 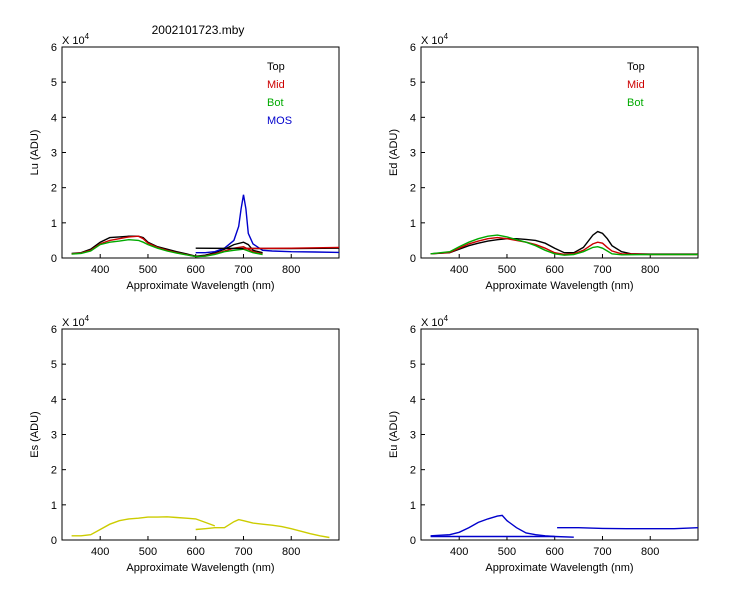 I want to click on y-axis-label: Ed (ADU), so click(x=394, y=152).